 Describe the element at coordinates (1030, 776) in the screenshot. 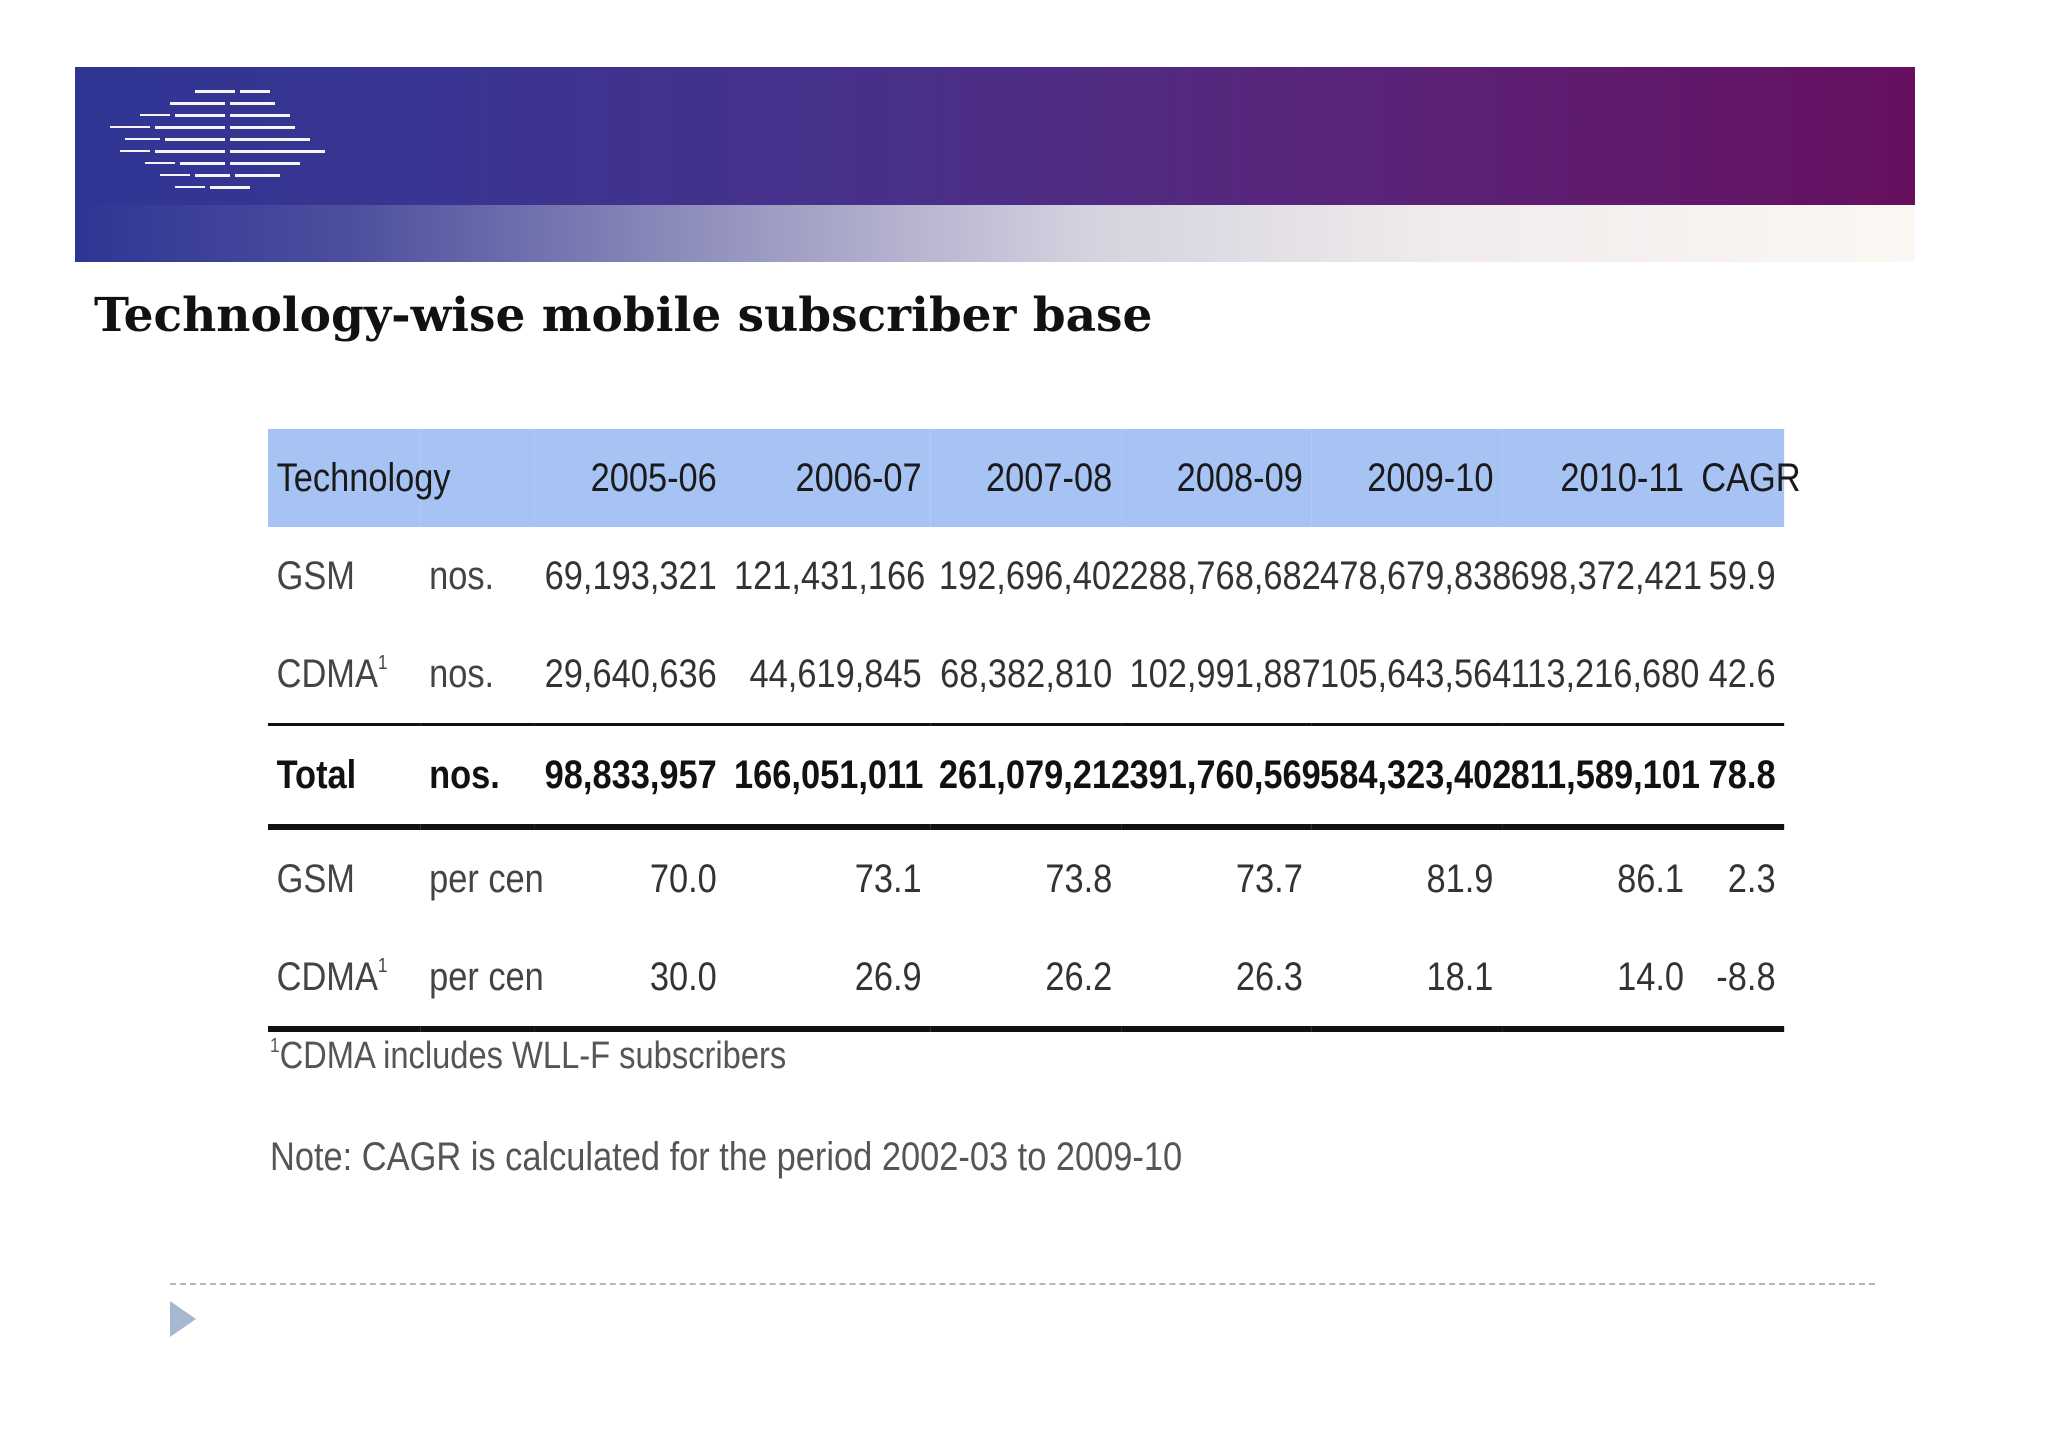

I see `value-cell: 261,079,212` at that location.